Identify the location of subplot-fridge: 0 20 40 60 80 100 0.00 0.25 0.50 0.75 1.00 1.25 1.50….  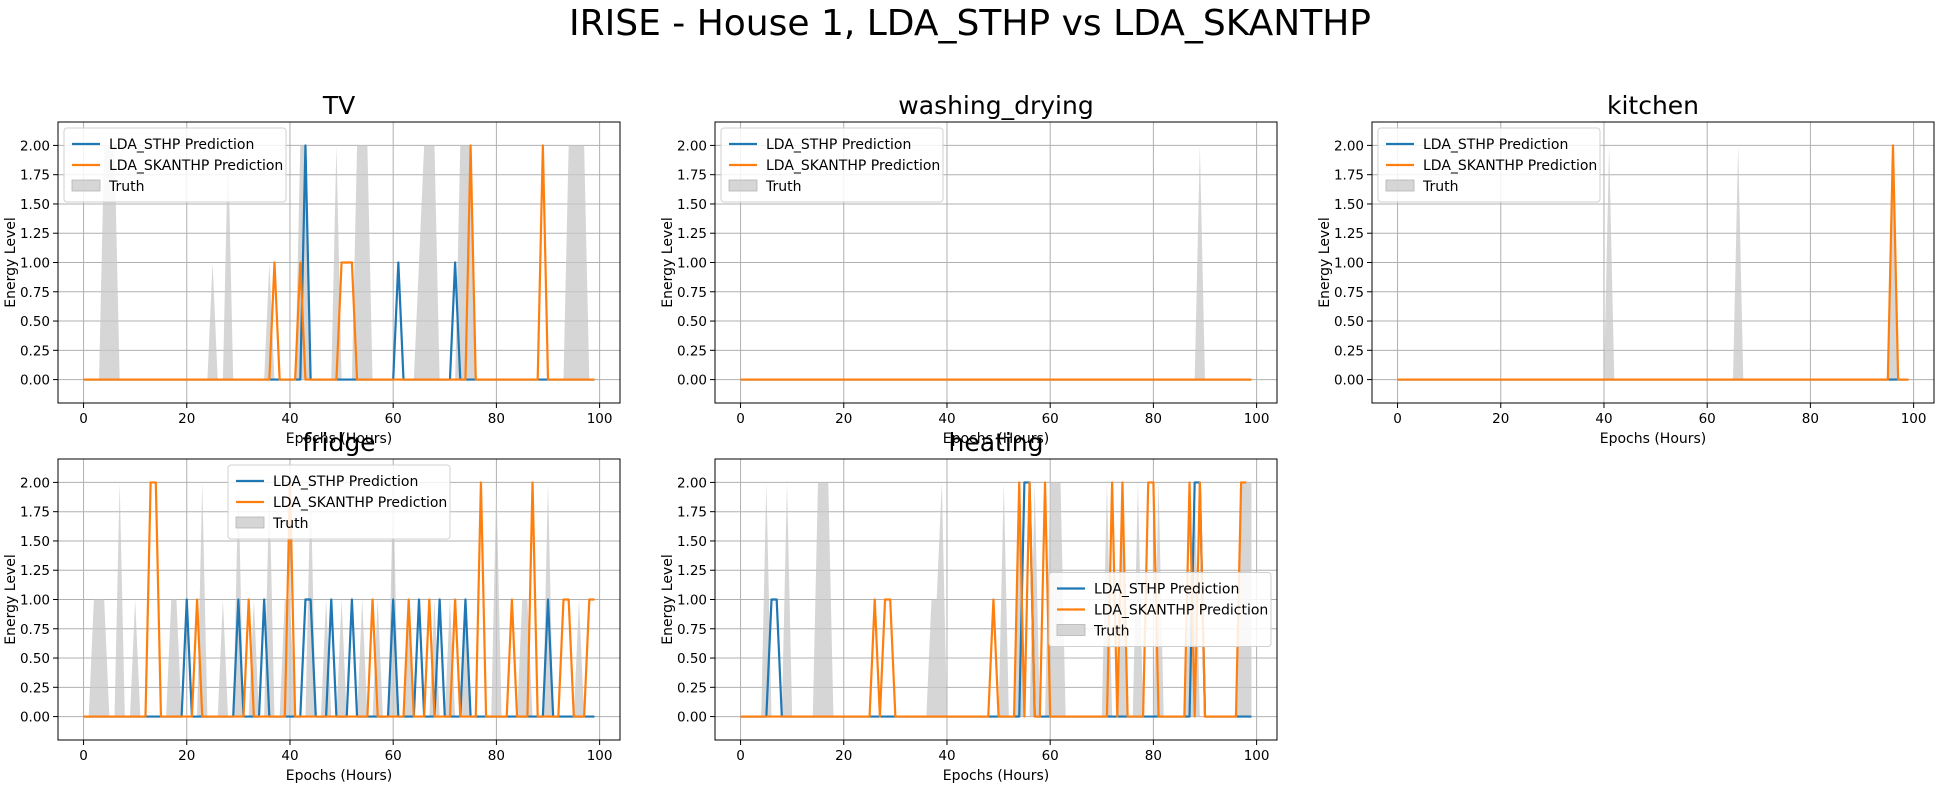
(312, 606).